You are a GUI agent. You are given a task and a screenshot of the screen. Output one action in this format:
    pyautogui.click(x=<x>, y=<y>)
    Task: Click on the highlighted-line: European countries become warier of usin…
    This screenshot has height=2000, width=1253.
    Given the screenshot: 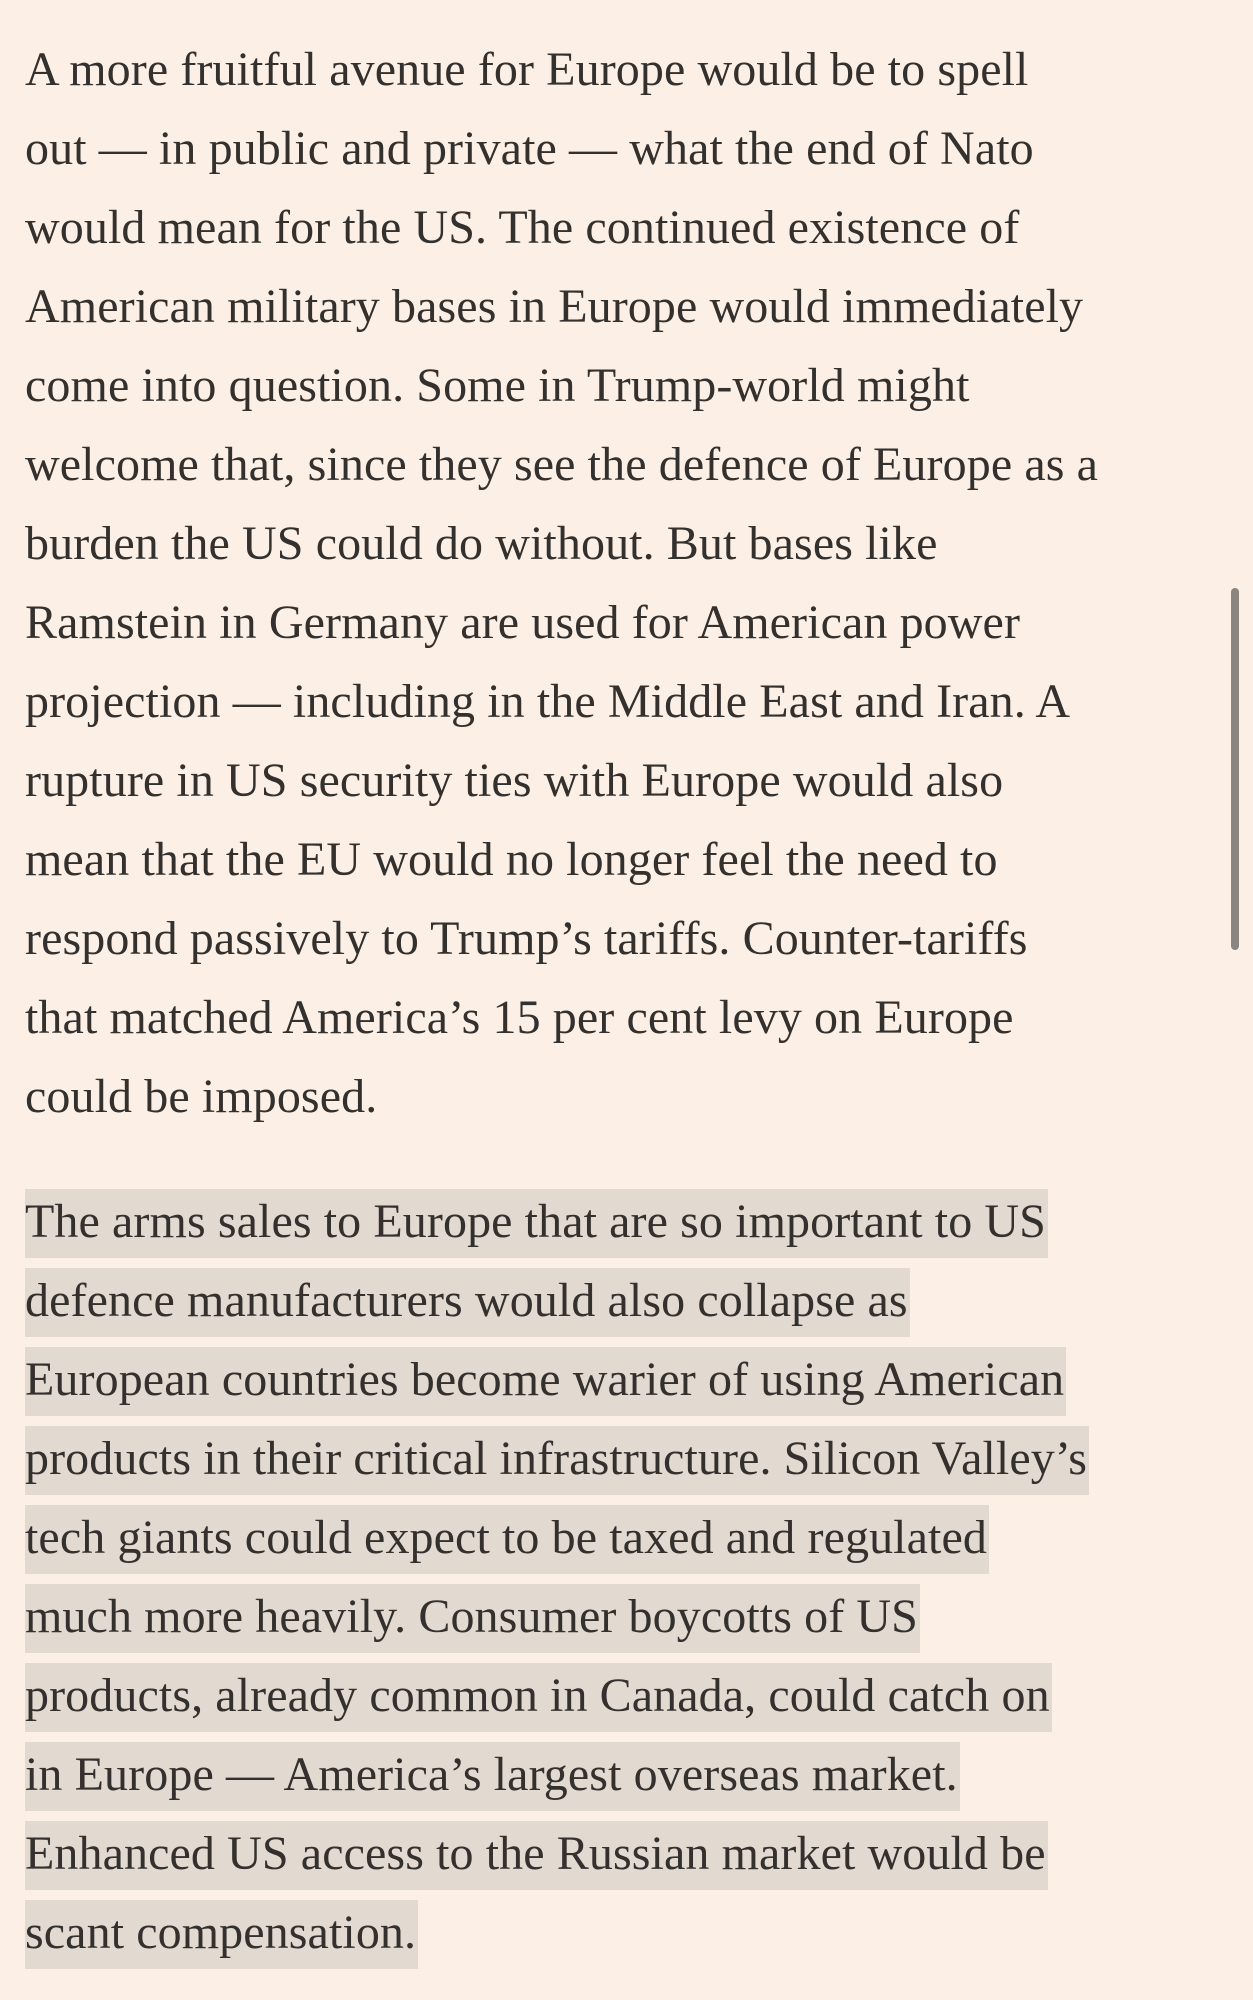 What is the action you would take?
    pyautogui.click(x=627, y=1379)
    